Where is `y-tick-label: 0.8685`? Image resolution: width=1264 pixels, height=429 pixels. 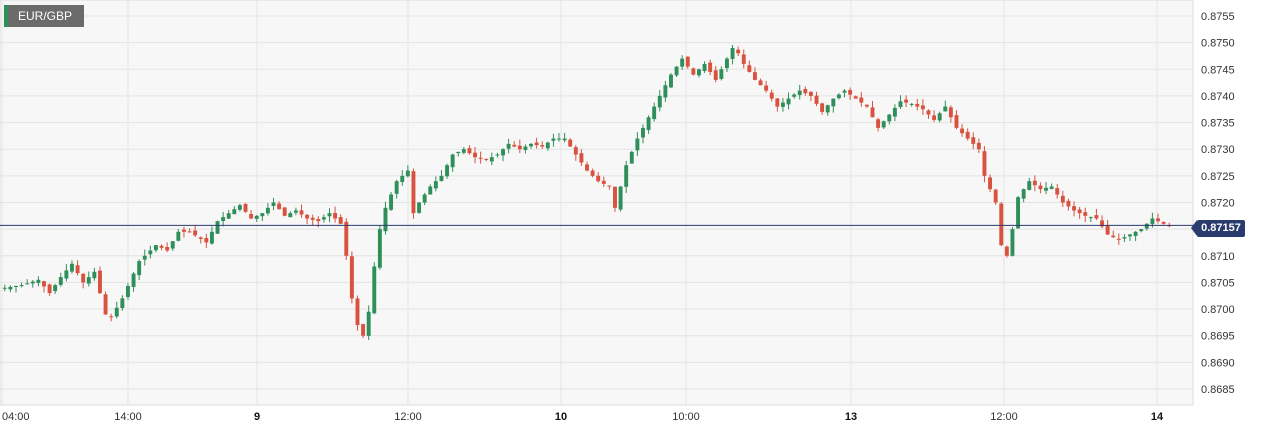 y-tick-label: 0.8685 is located at coordinates (1218, 390).